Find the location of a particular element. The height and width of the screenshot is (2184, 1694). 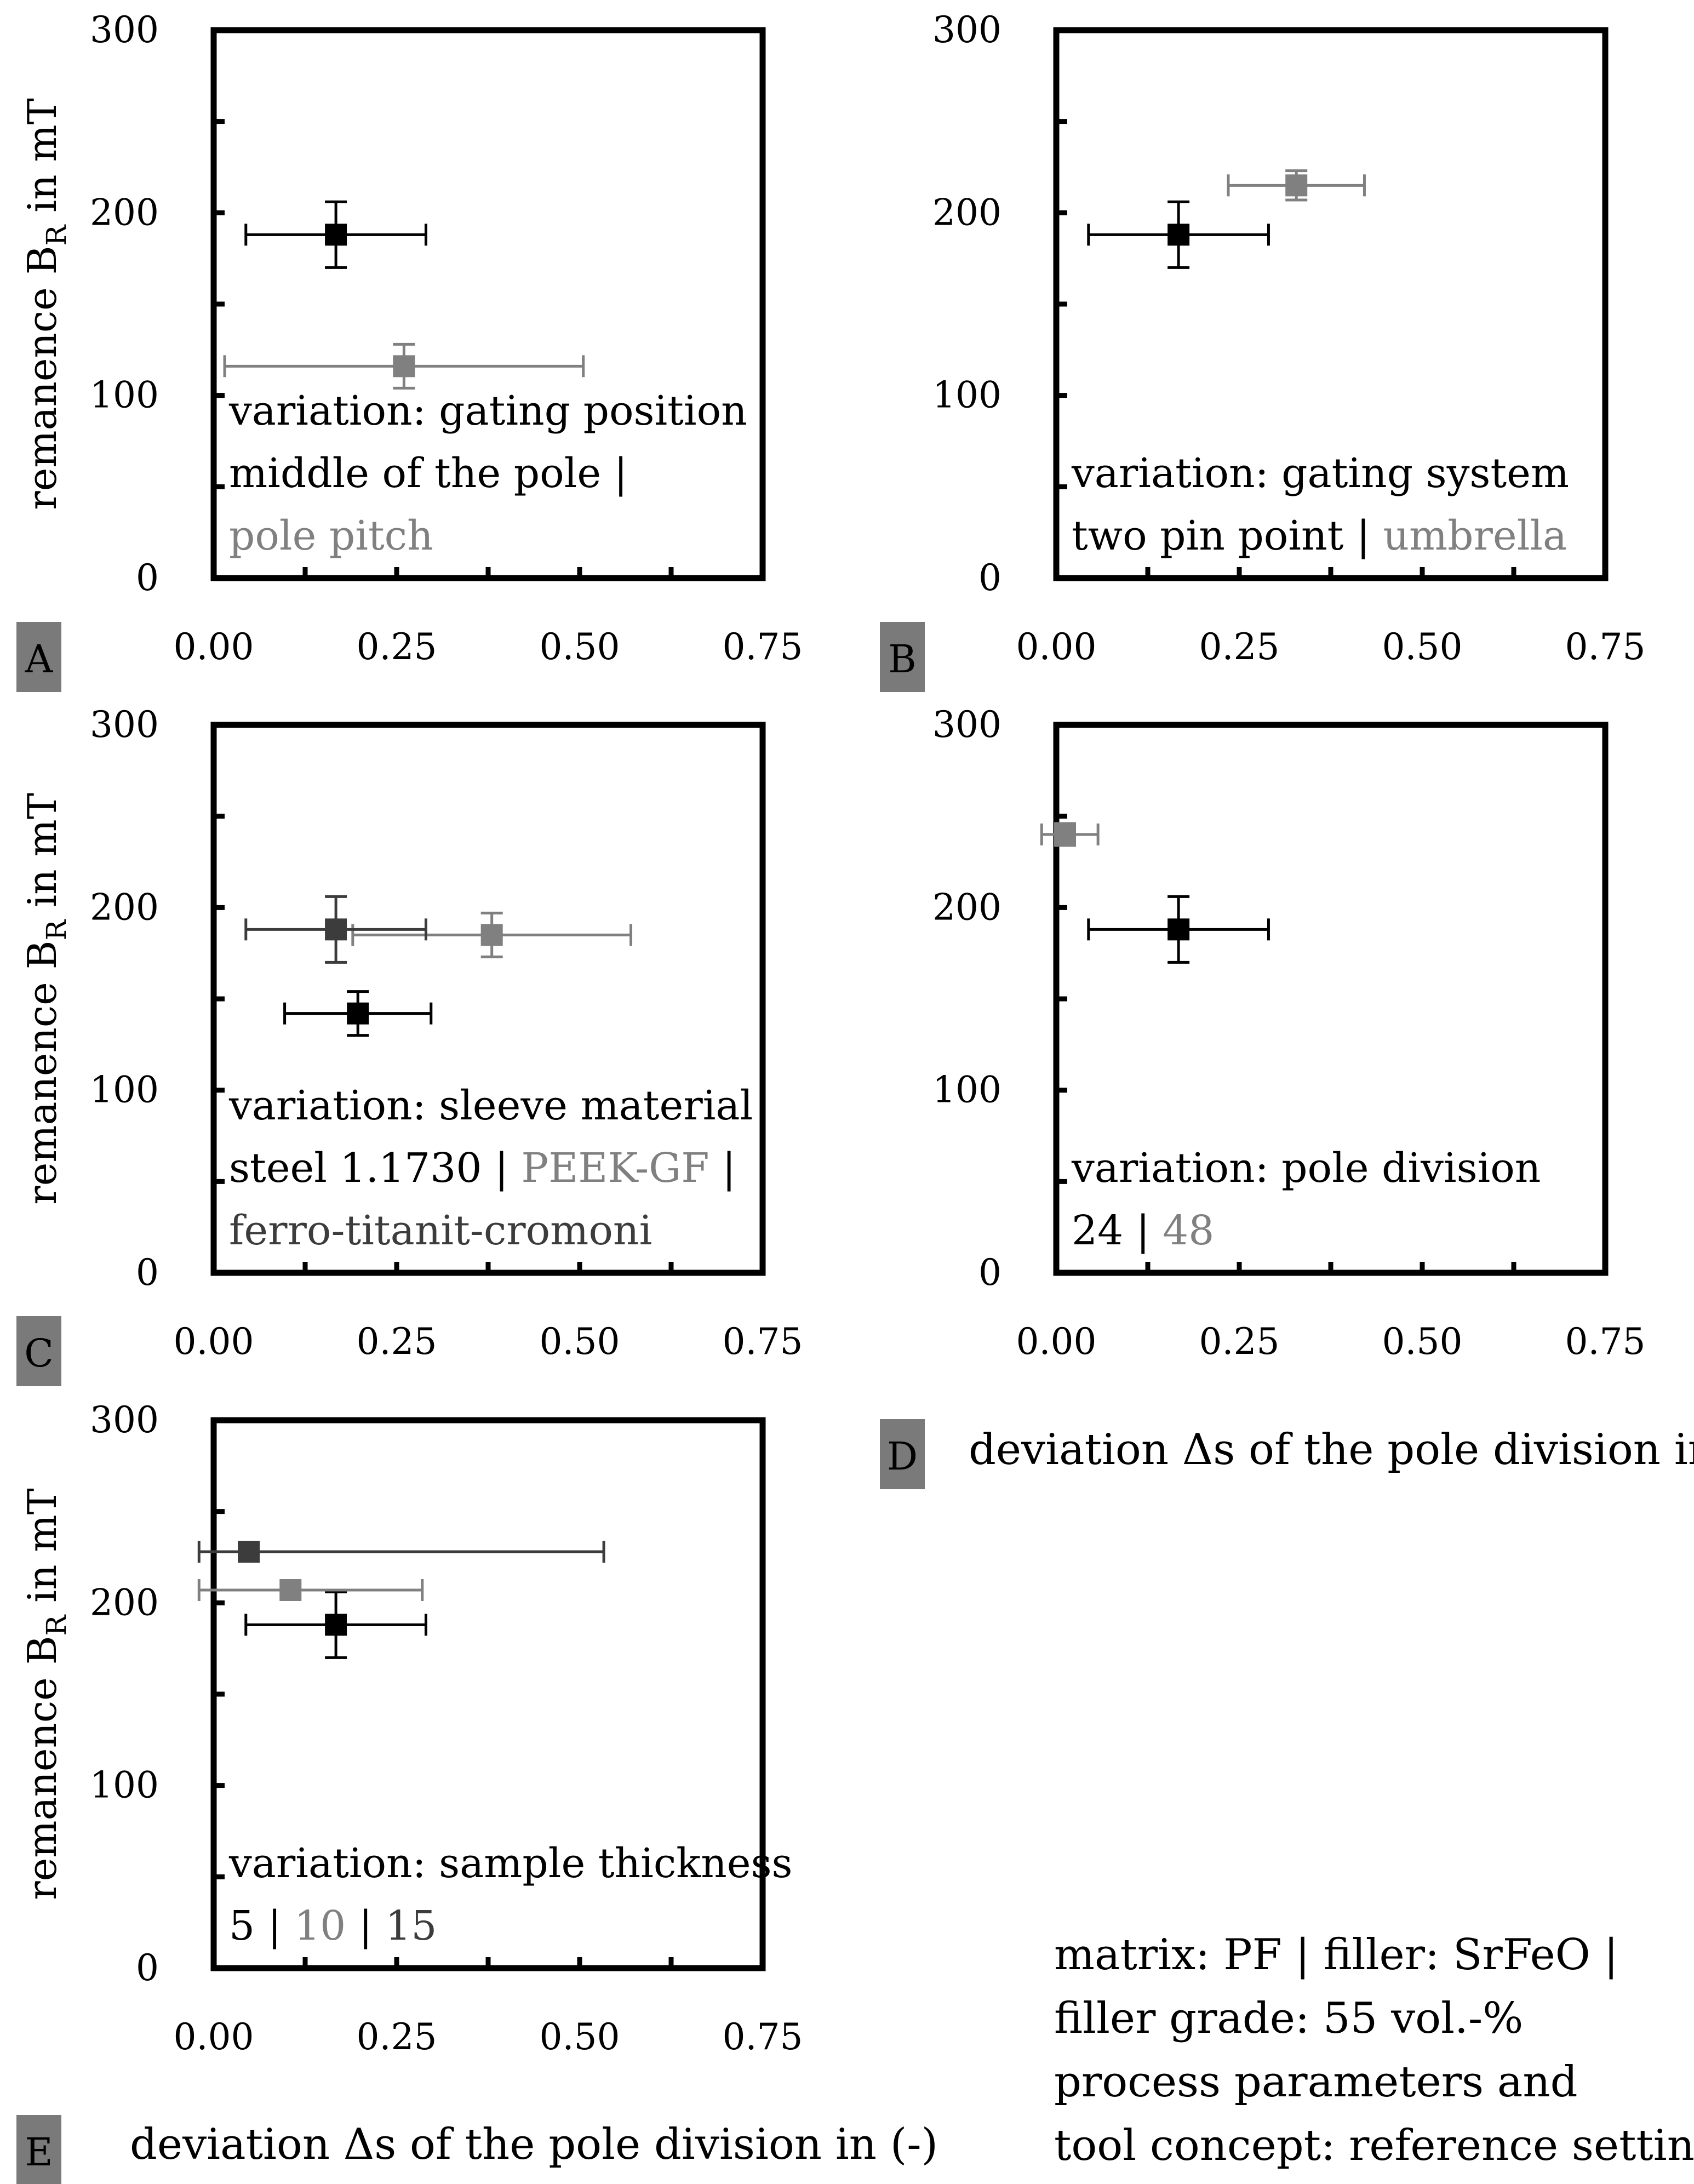

panel-tag-e: E is located at coordinates (38, 2149).